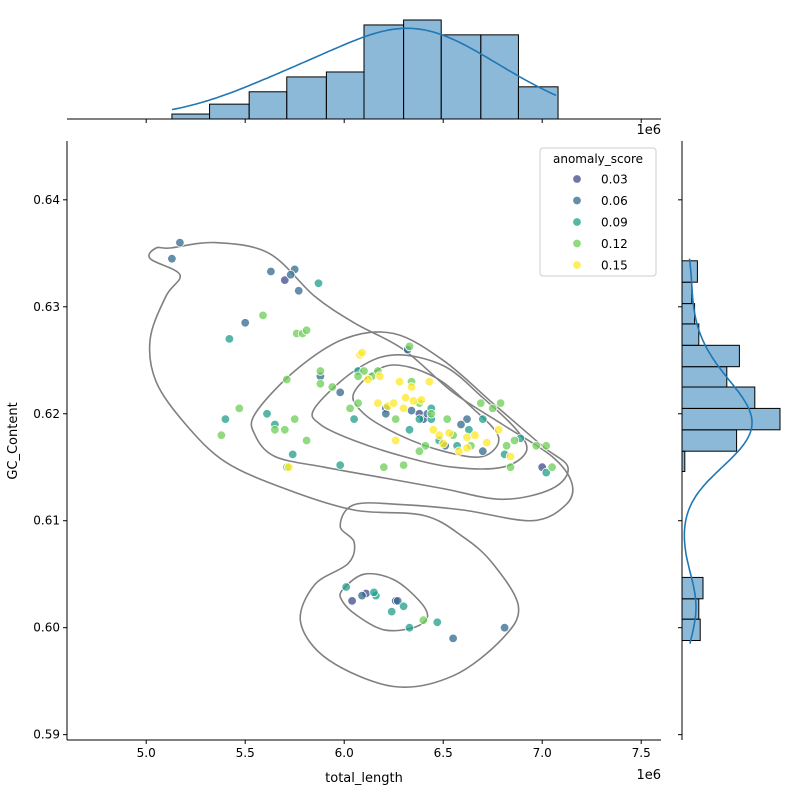 The width and height of the screenshot is (800, 800). I want to click on legend-label: 0.12, so click(614, 244).